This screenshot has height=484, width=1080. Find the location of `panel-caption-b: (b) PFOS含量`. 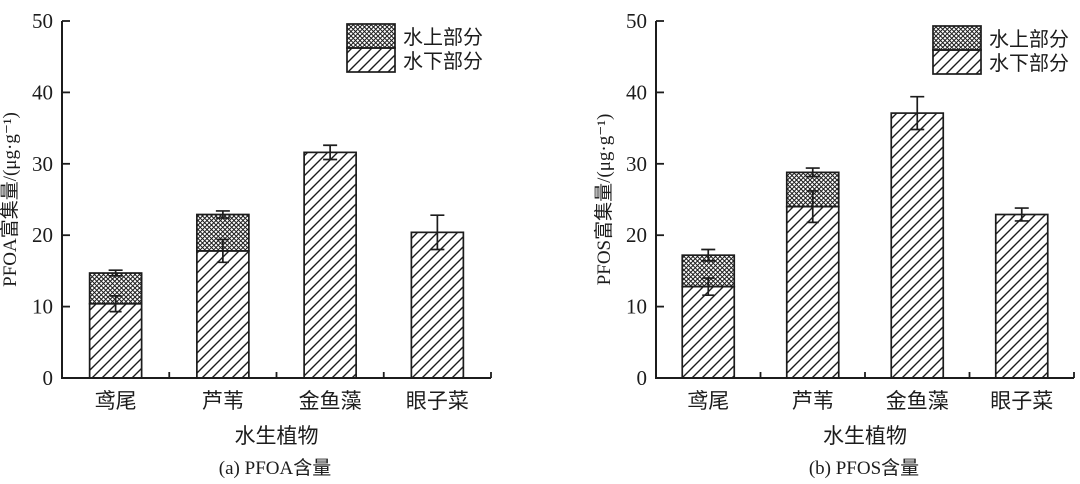

panel-caption-b: (b) PFOS含量 is located at coordinates (864, 468).